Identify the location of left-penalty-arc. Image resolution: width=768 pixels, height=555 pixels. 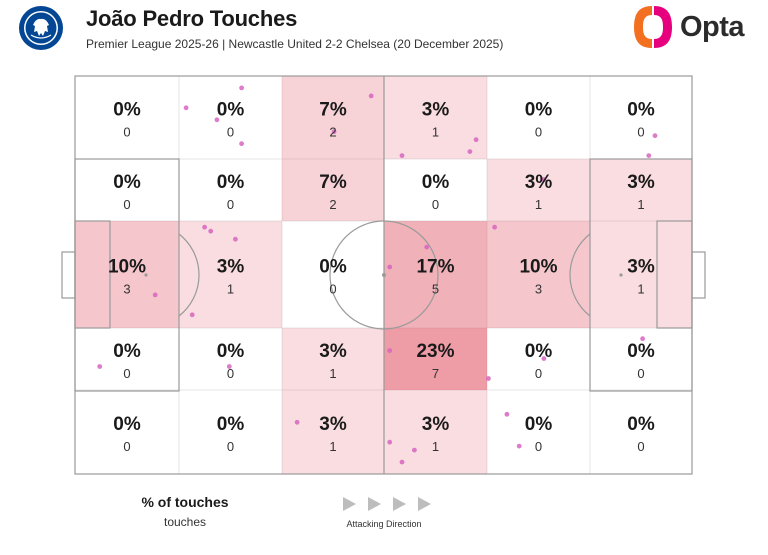
(189, 275).